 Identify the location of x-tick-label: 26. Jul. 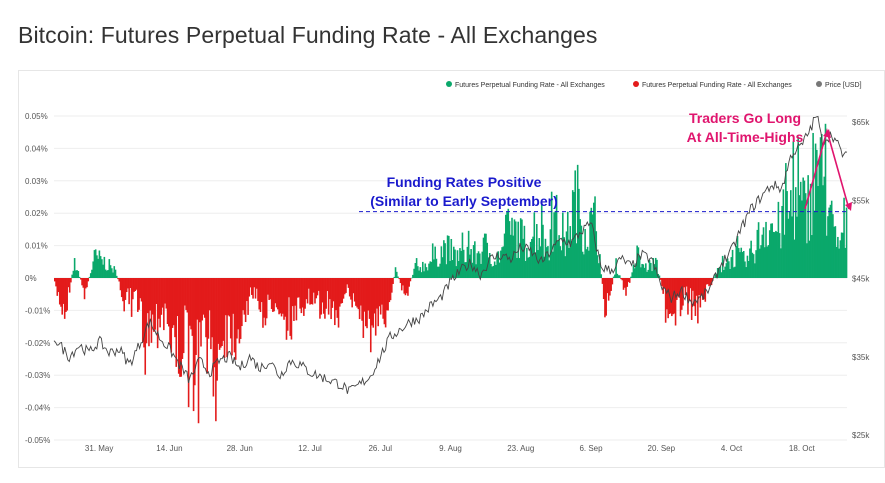
(380, 448).